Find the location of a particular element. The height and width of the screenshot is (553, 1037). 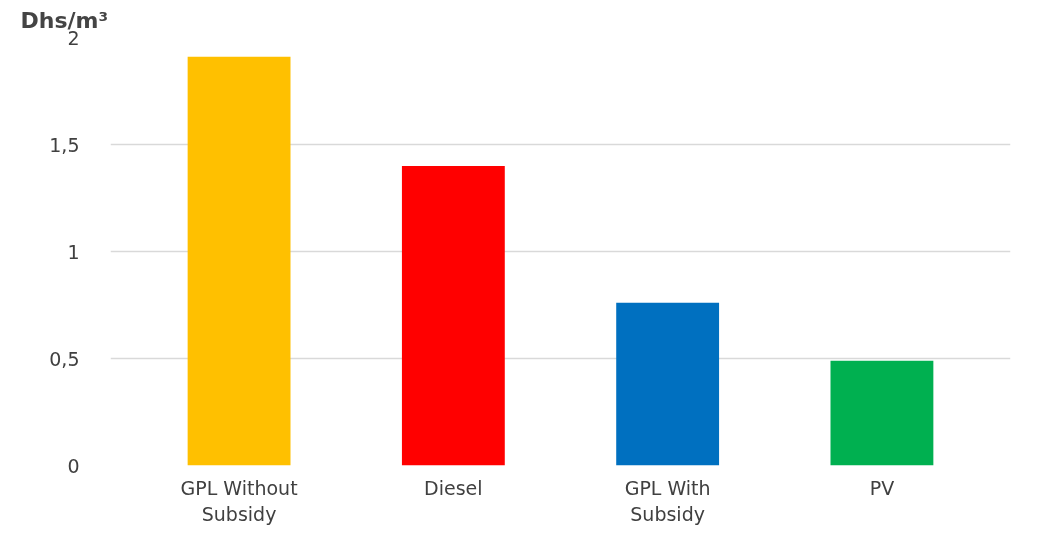

y-tick-label: 1,5 is located at coordinates (64, 144).